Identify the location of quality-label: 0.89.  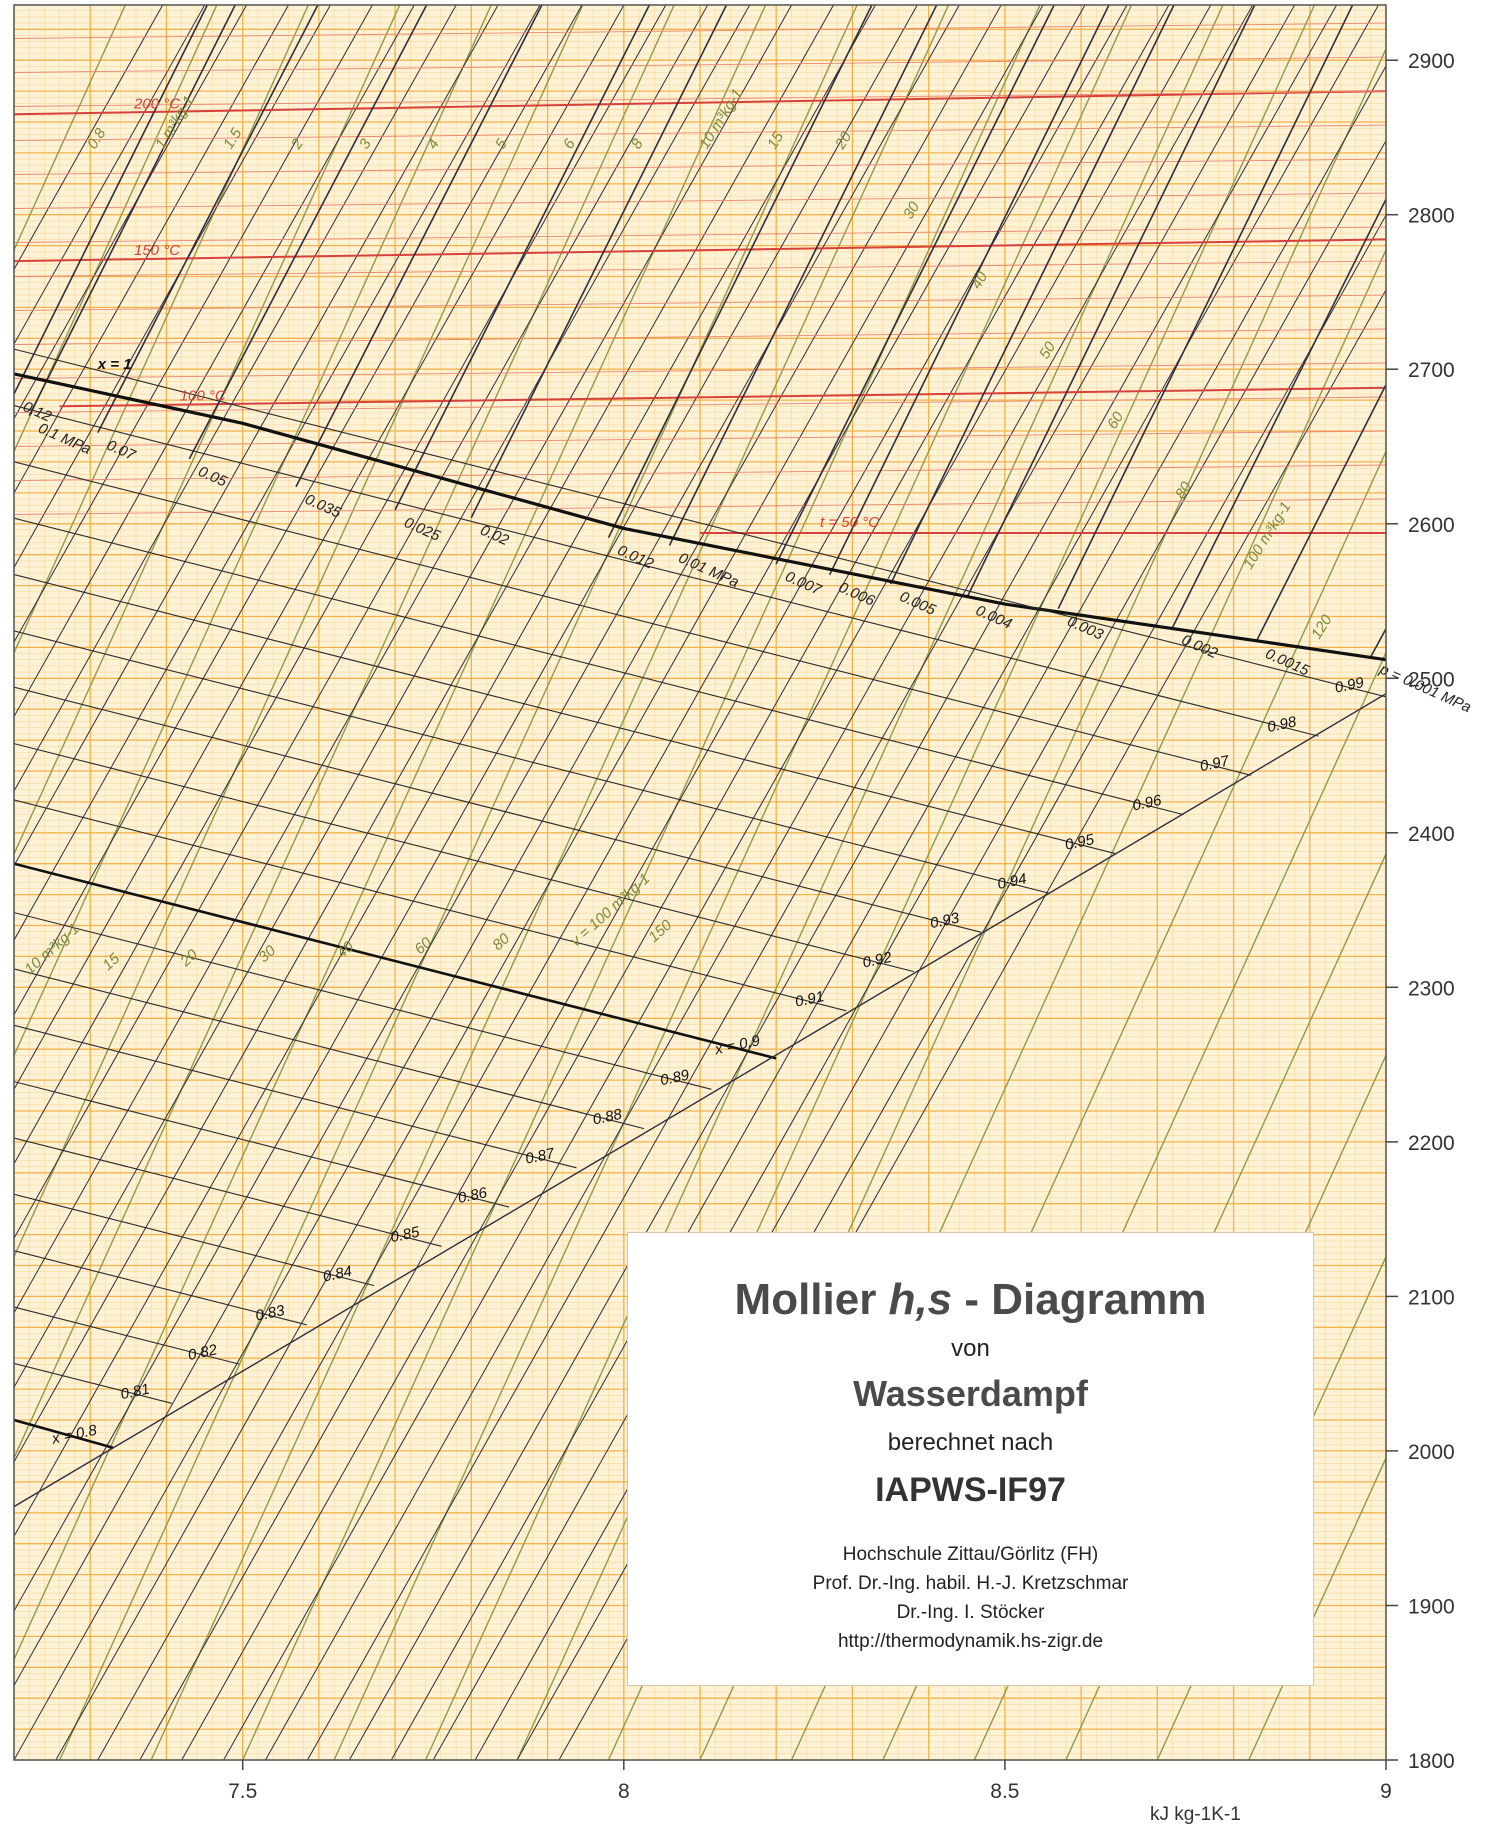
(675, 1077).